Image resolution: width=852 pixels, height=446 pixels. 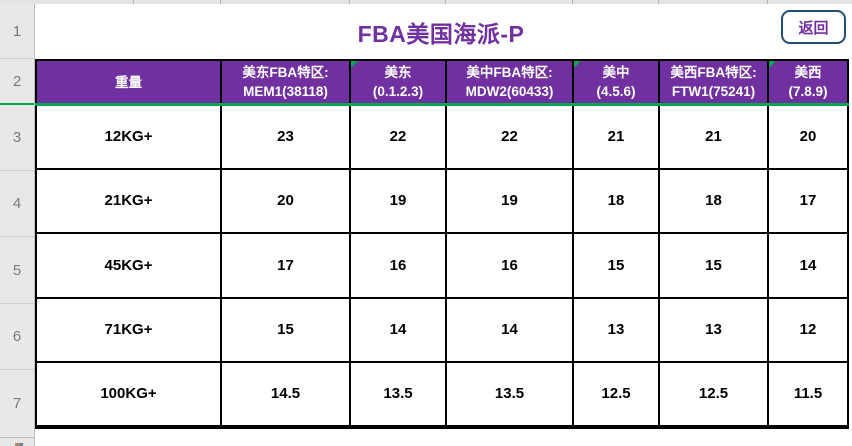 What do you see at coordinates (17, 82) in the screenshot?
I see `row-number-2: 2` at bounding box center [17, 82].